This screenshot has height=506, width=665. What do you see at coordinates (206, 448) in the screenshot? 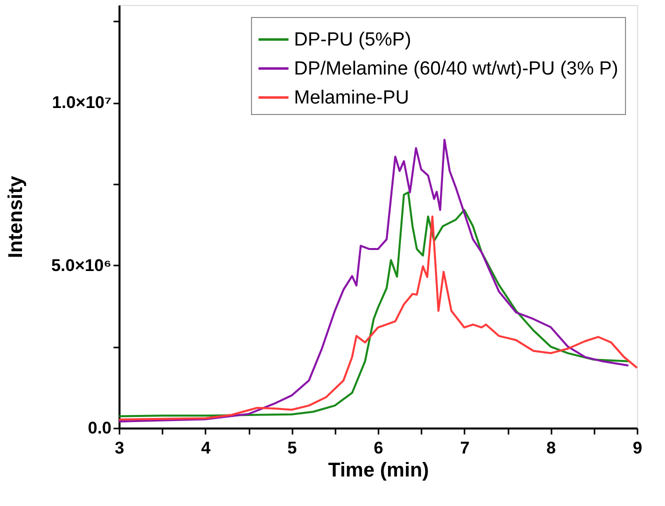
I see `x-tick-label: 4` at bounding box center [206, 448].